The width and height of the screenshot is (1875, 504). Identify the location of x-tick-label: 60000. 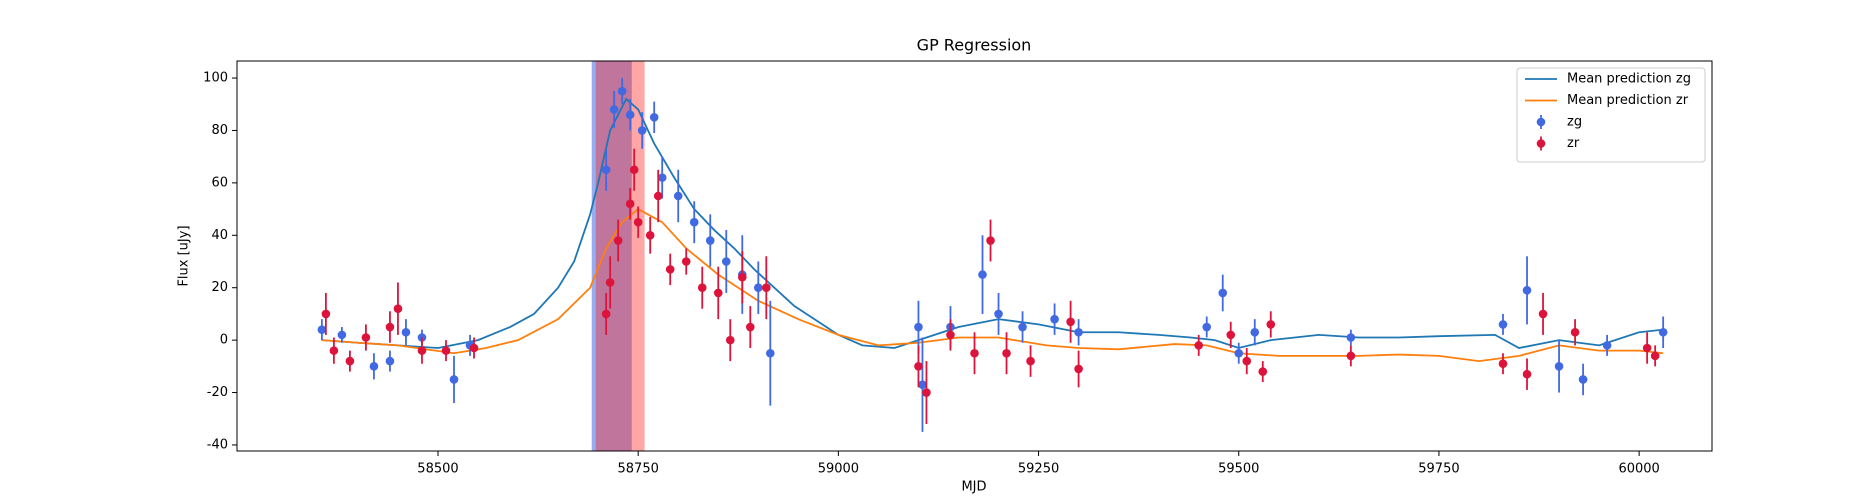
(1638, 469).